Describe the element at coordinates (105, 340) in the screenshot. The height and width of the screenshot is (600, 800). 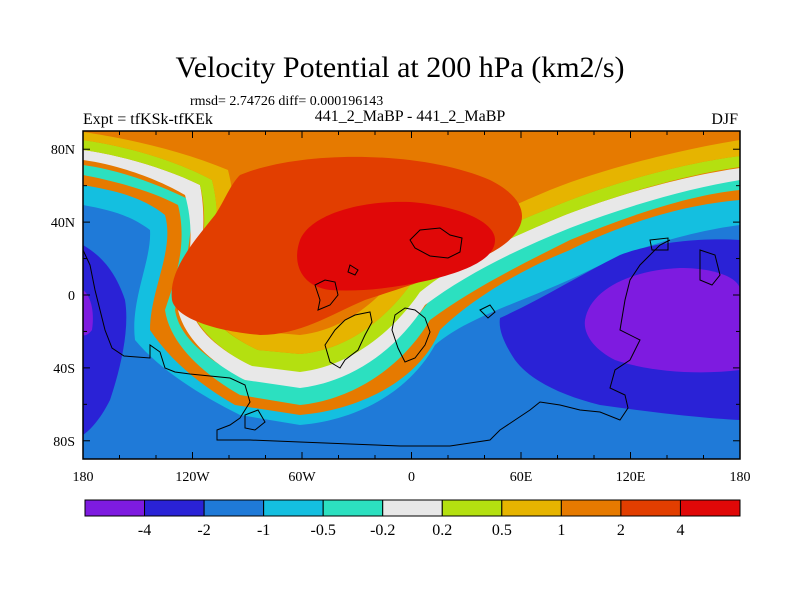
I see `contour-band-neg2` at that location.